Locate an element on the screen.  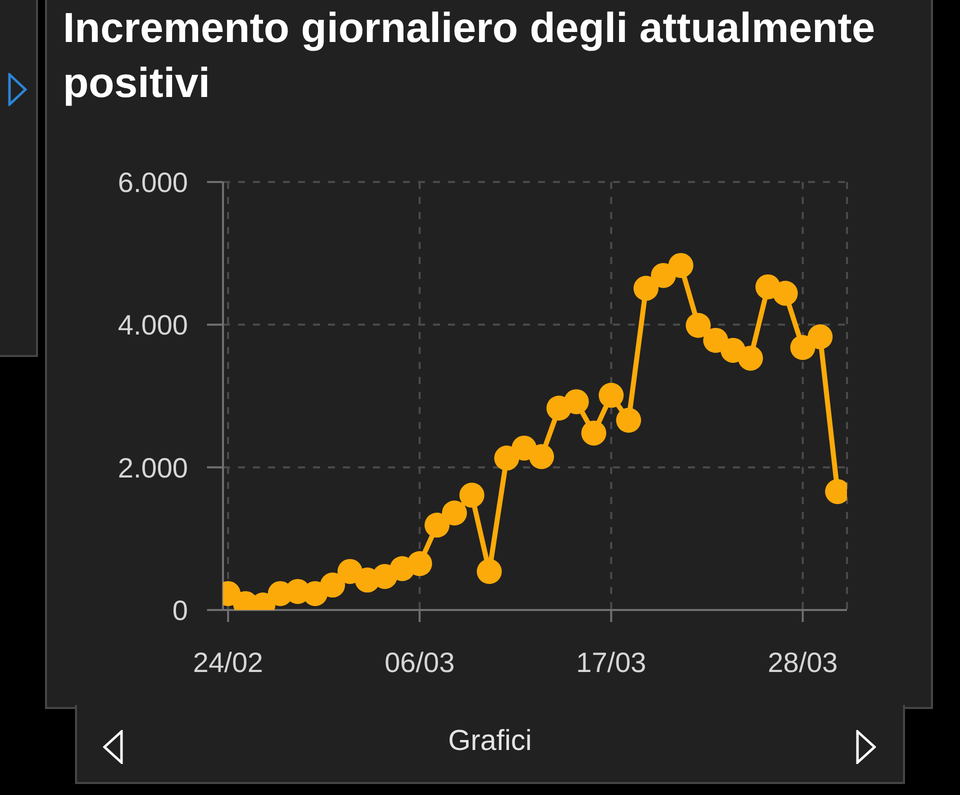
text: Grafici is located at coordinates (490, 741).